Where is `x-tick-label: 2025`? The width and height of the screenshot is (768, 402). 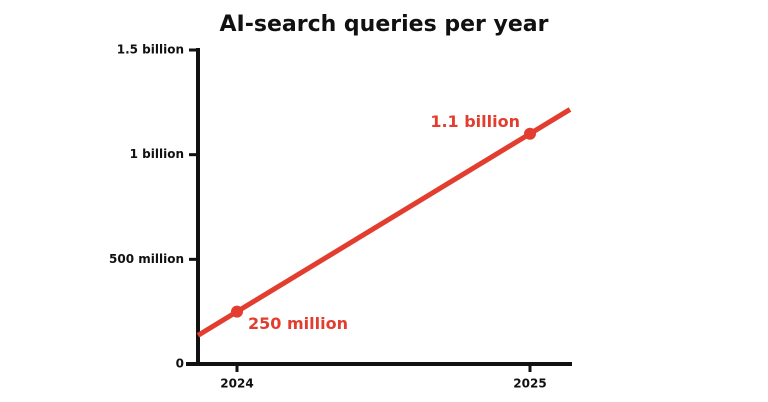 x-tick-label: 2025 is located at coordinates (529, 384).